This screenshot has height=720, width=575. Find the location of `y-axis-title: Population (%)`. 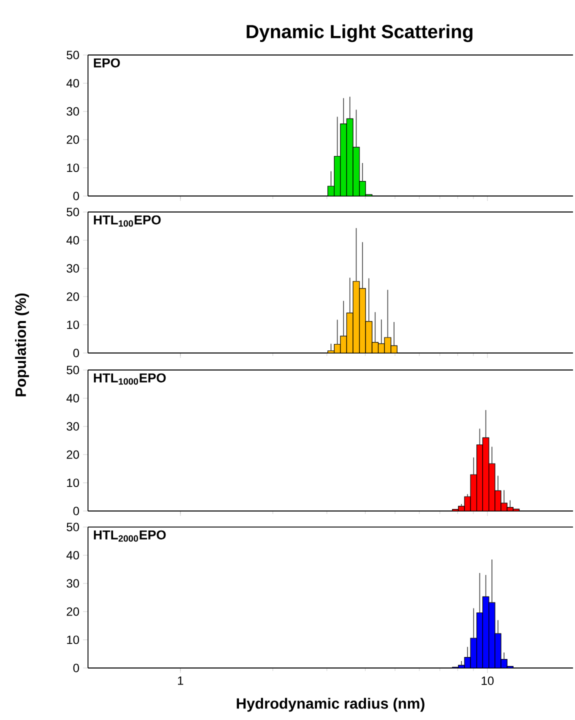

y-axis-title: Population (%) is located at coordinates (22, 344).